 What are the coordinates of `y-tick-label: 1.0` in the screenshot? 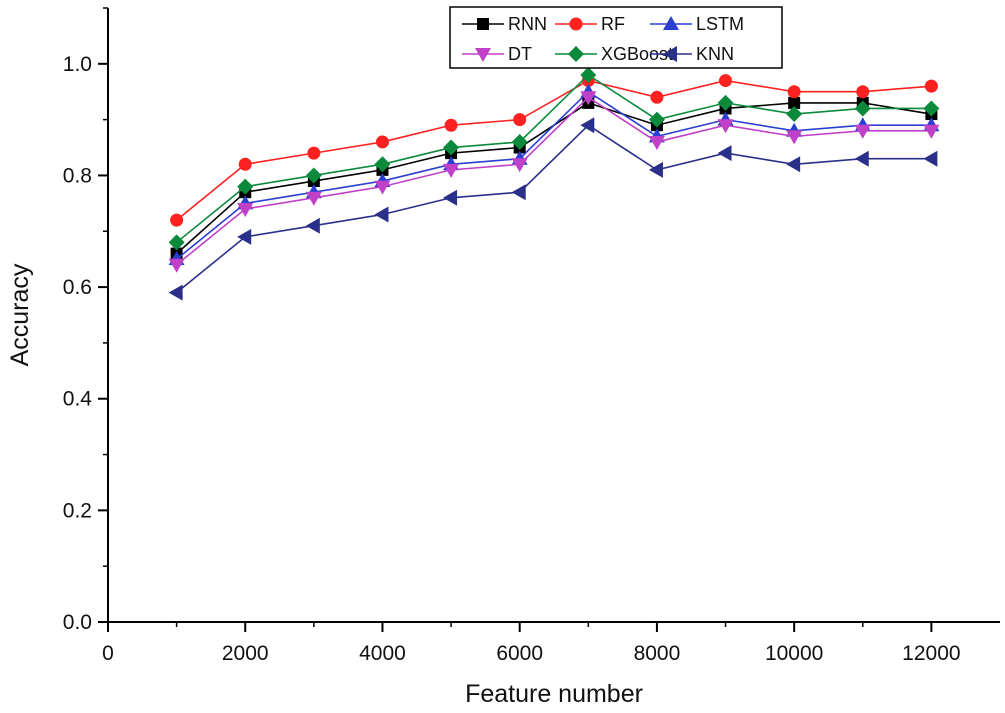 It's located at (77, 64).